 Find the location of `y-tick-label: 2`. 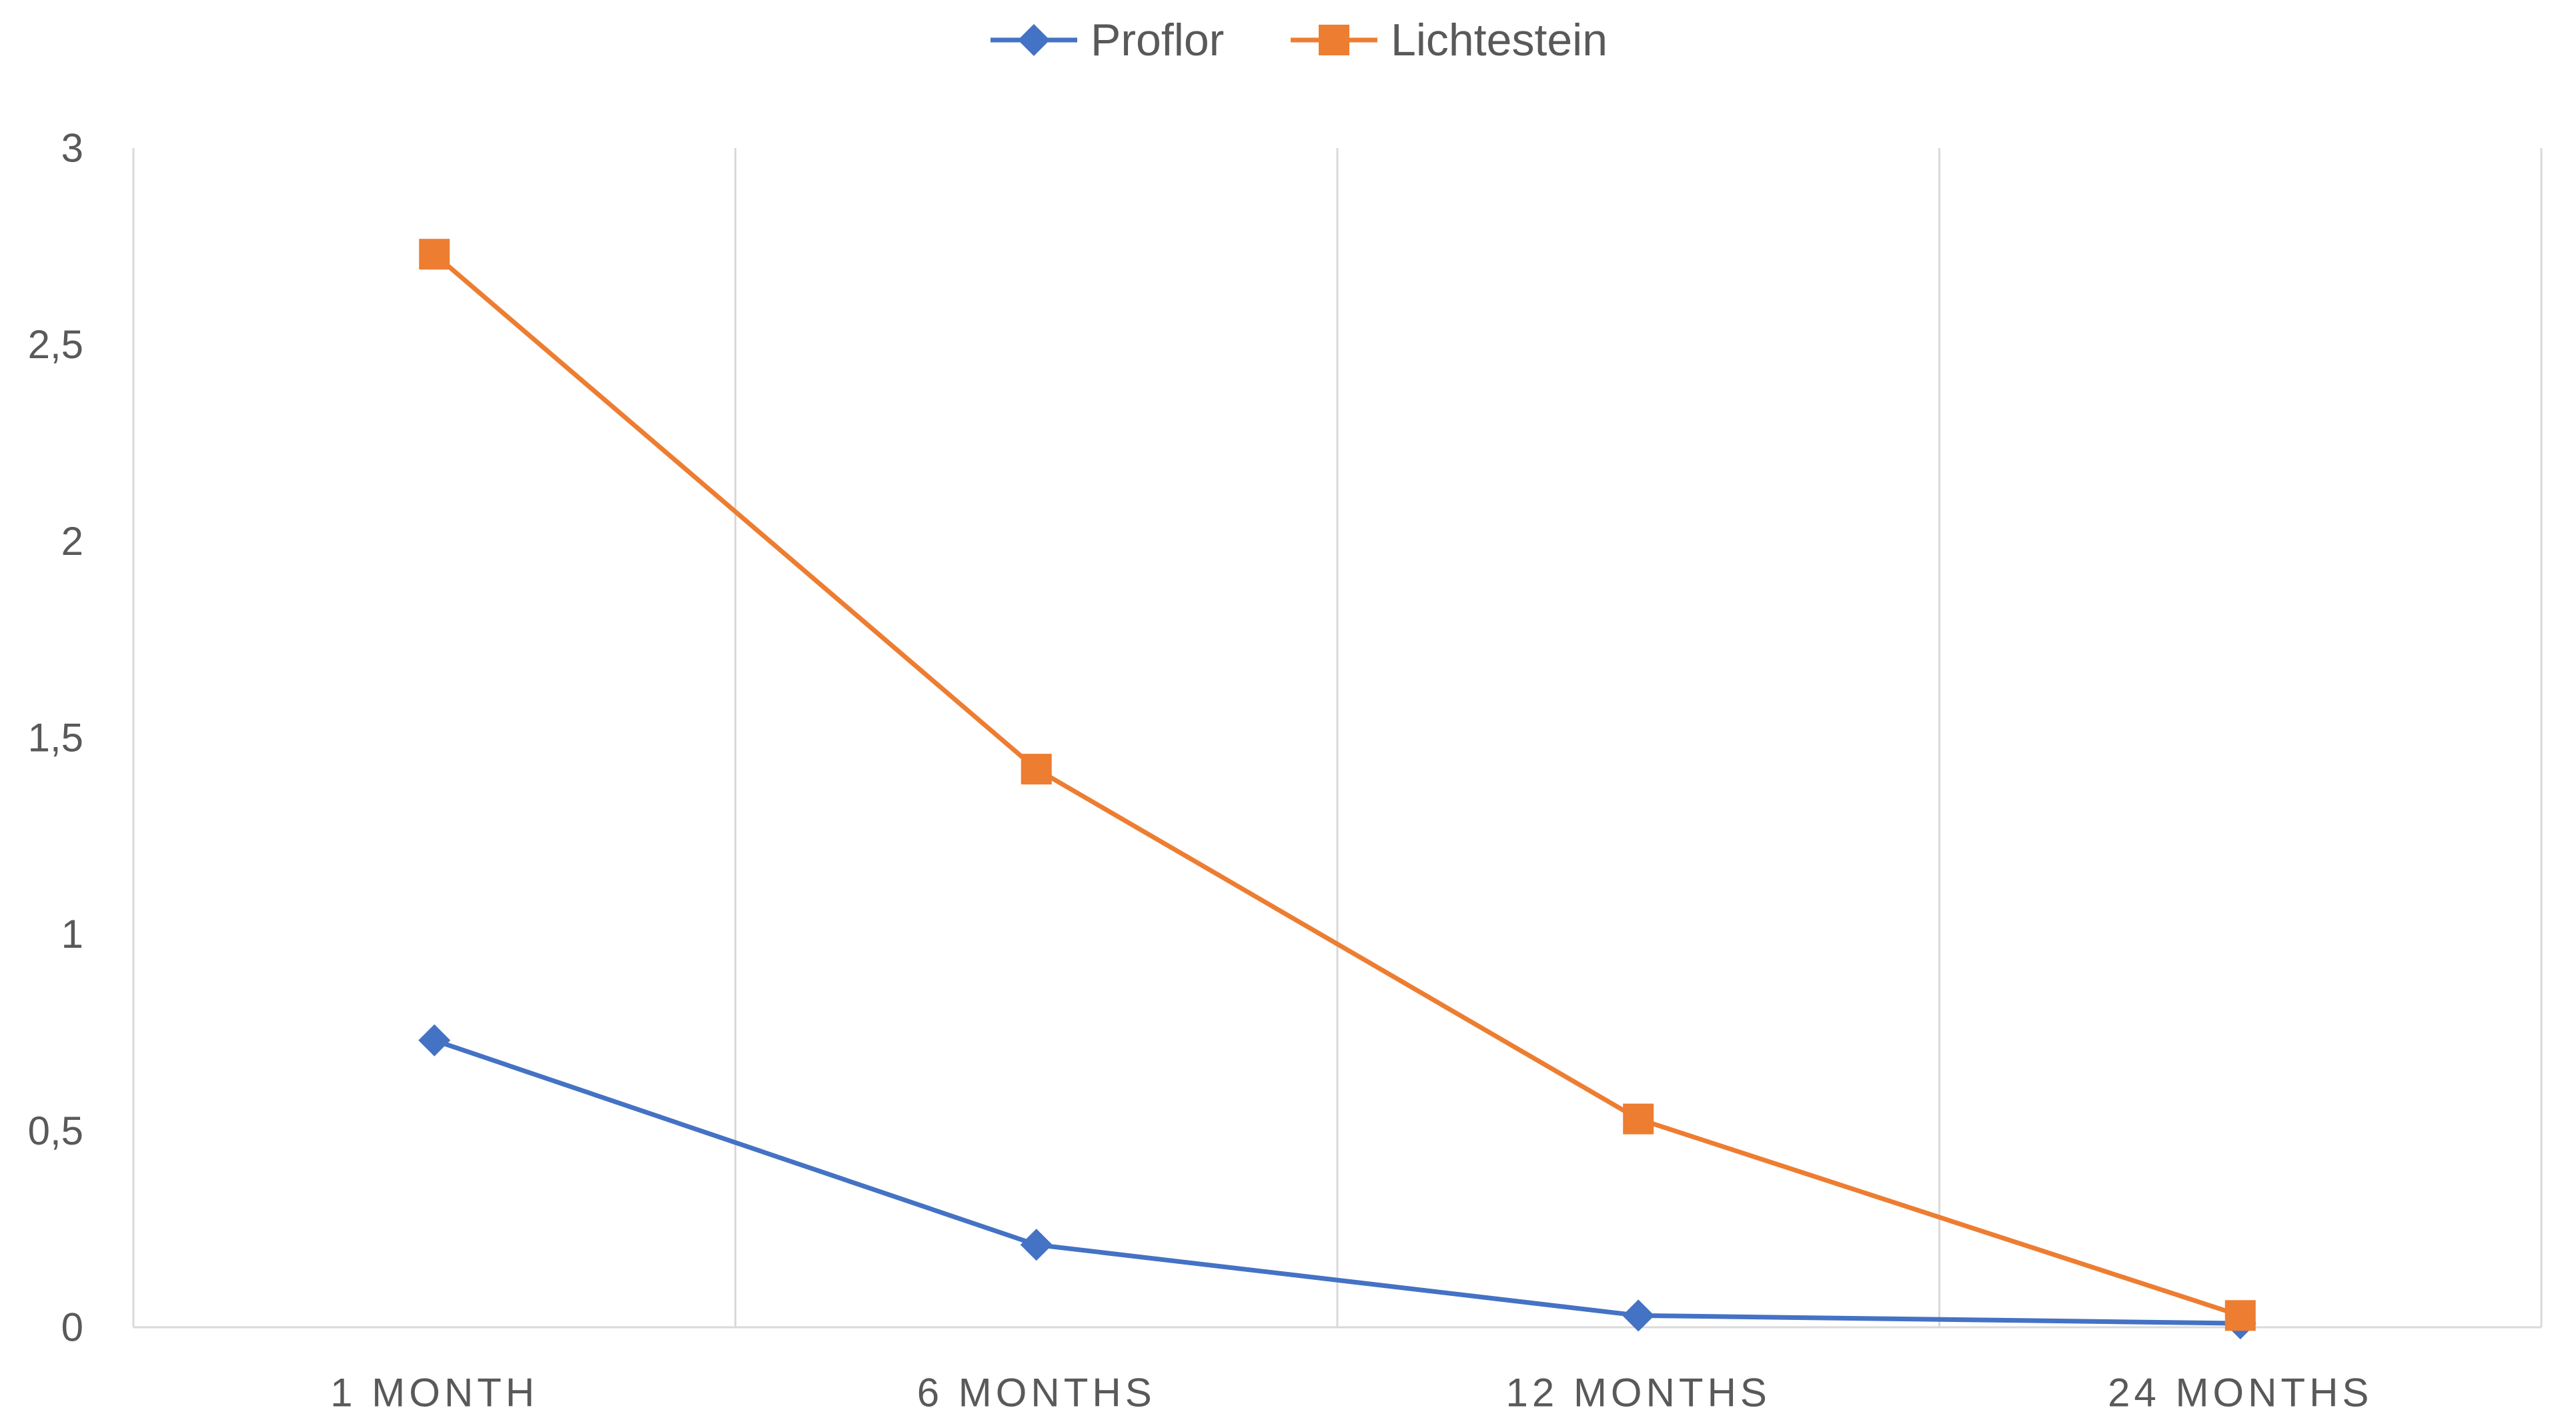

y-tick-label: 2 is located at coordinates (72, 541).